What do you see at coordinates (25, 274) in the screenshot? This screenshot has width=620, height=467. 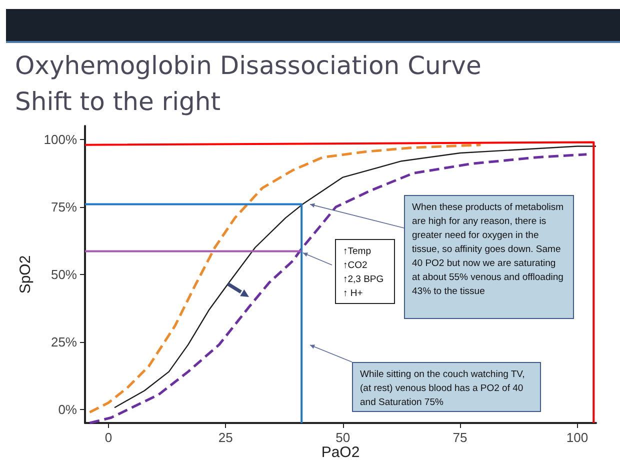 I see `y-axis-title: SpO2` at bounding box center [25, 274].